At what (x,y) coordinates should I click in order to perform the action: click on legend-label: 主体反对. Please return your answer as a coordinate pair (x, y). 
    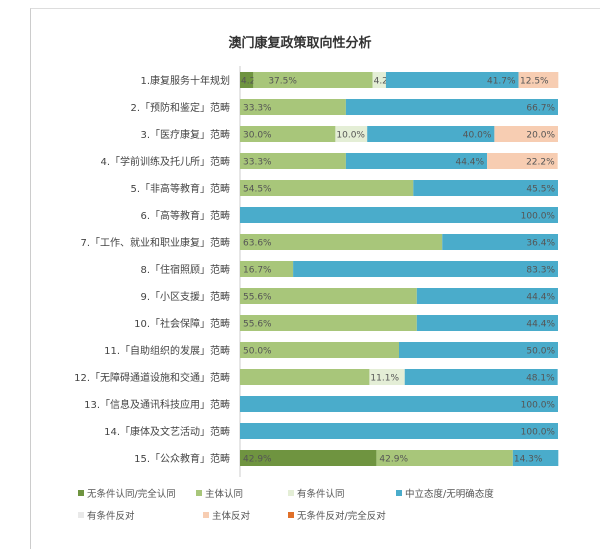
    Looking at the image, I should click on (231, 516).